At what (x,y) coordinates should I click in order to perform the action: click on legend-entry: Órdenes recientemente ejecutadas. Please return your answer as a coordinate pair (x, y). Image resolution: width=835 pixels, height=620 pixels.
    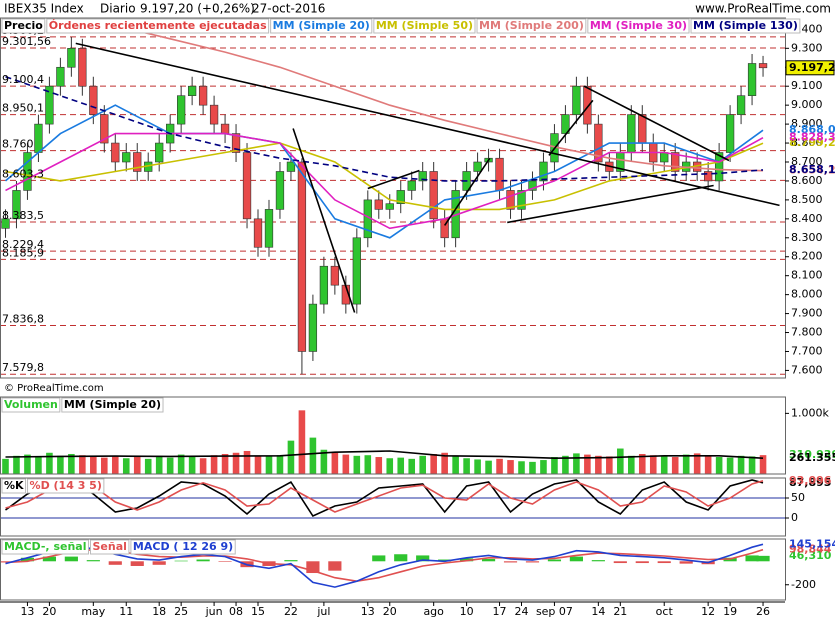
    Looking at the image, I should click on (158, 25).